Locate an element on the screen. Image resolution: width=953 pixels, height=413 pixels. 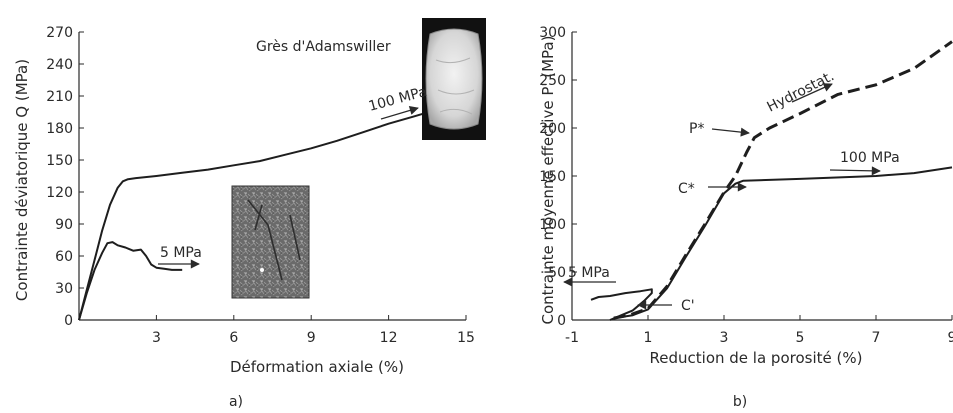
chart-a-annotation-100mpa: 100 MPa is located at coordinates (398, 99).